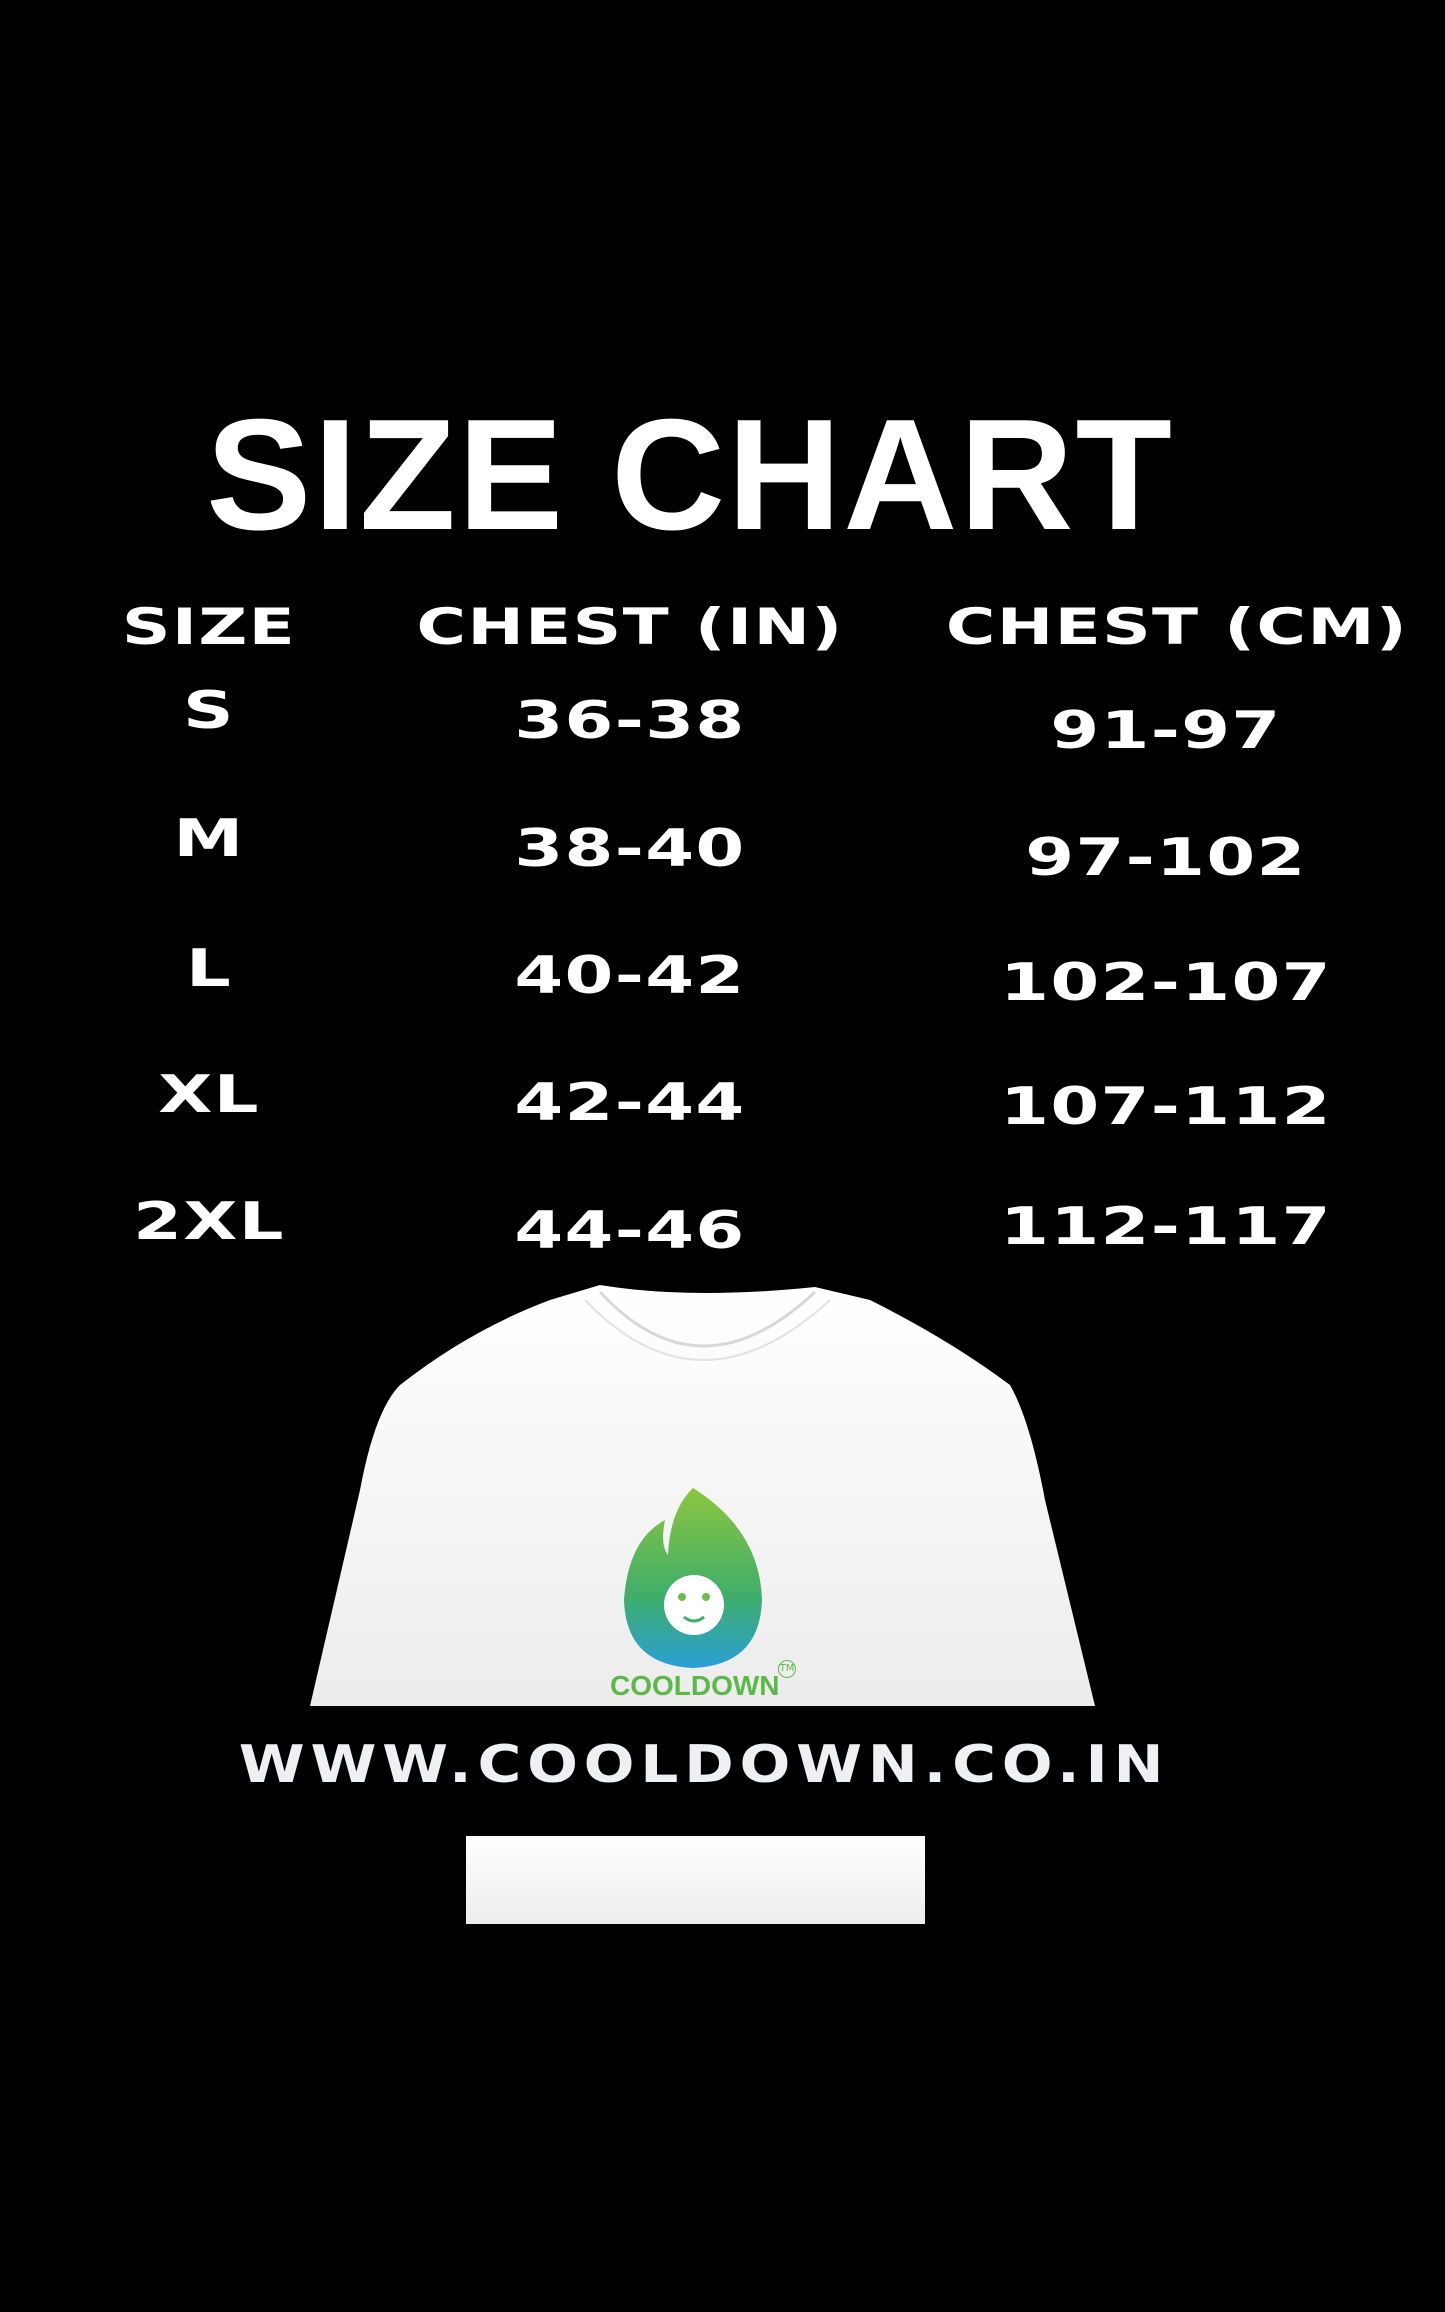  What do you see at coordinates (209, 839) in the screenshot?
I see `size-cell: M` at bounding box center [209, 839].